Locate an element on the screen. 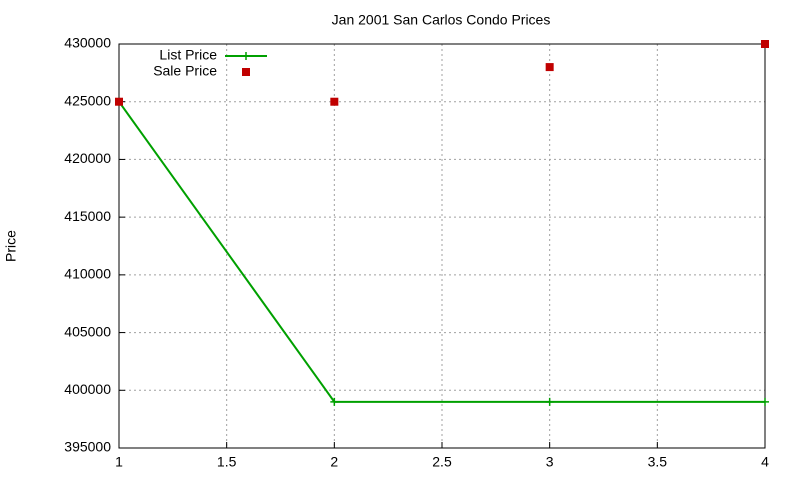  y-axis-label: Price is located at coordinates (11, 246).